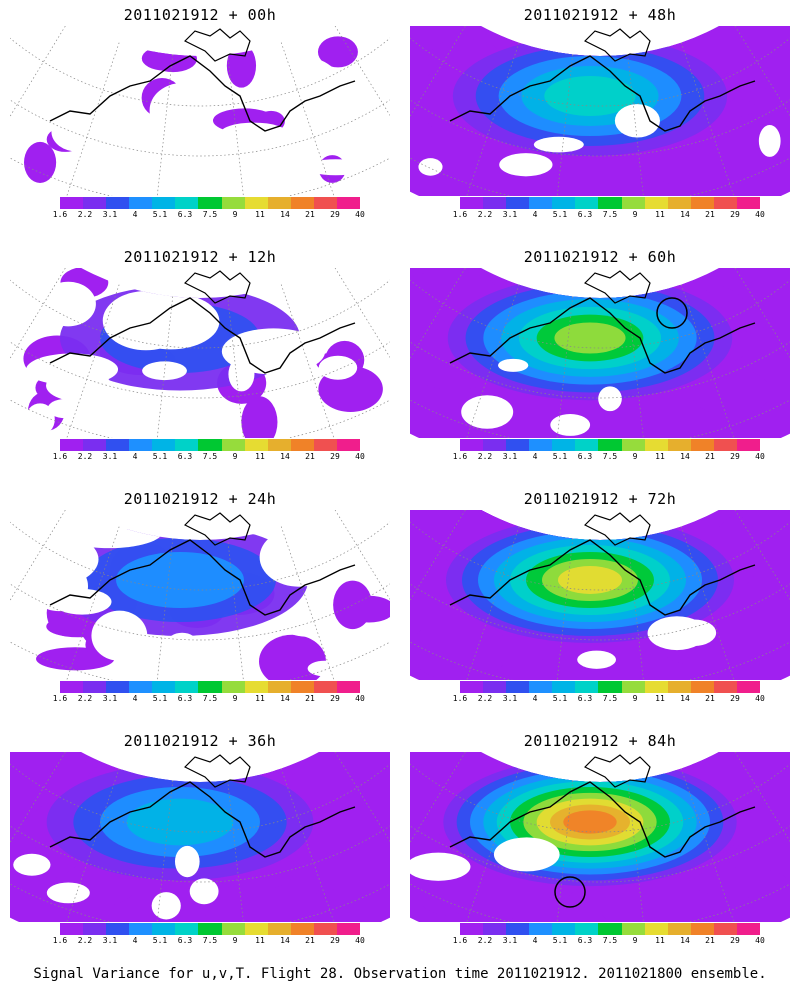 The width and height of the screenshot is (800, 1000). I want to click on panel-title: 2011021912 + 12h, so click(200, 257).